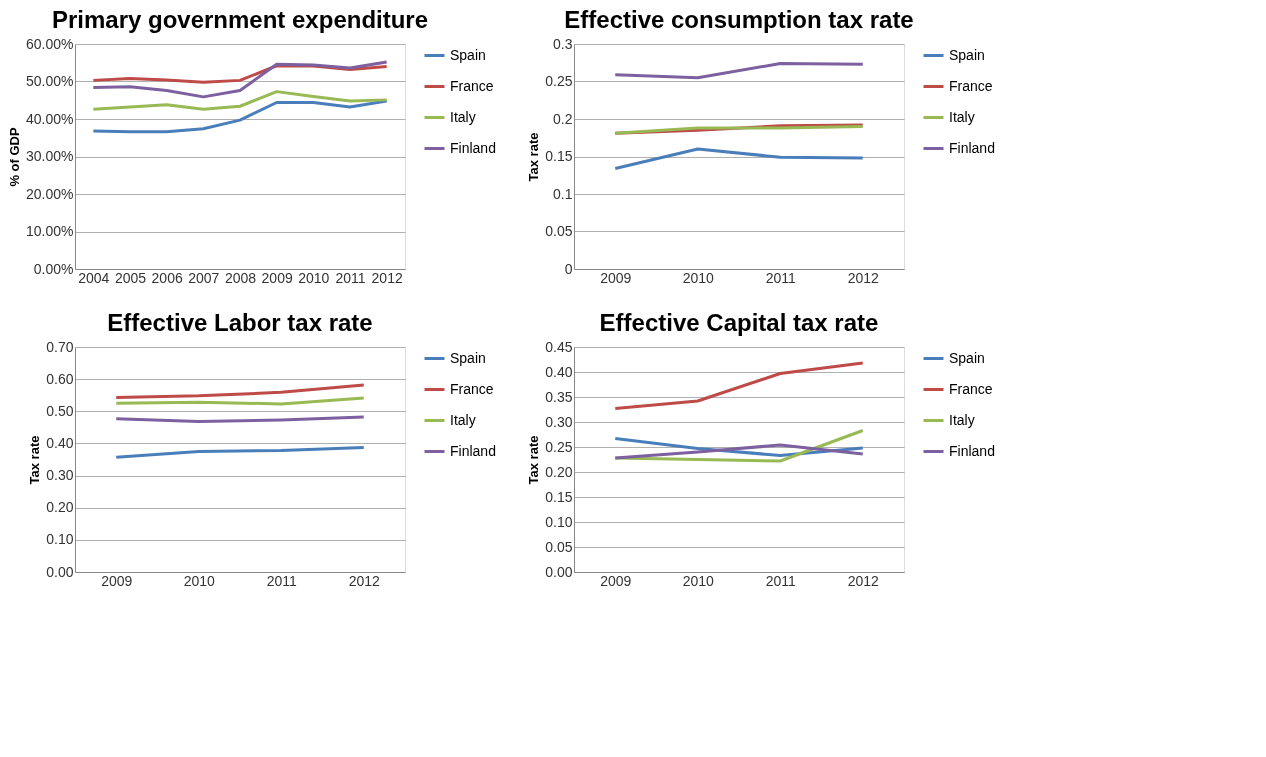  What do you see at coordinates (559, 396) in the screenshot?
I see `y-tick-label: 0.35` at bounding box center [559, 396].